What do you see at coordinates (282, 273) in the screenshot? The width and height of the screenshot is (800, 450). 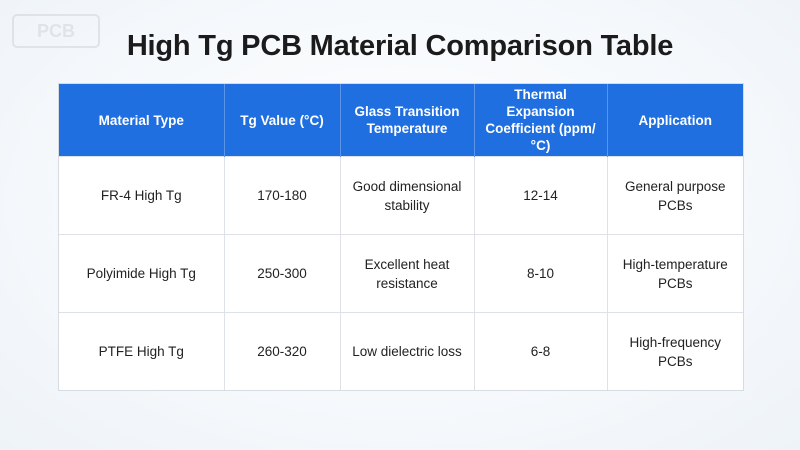 I see `cell-tg-value: 250-300` at bounding box center [282, 273].